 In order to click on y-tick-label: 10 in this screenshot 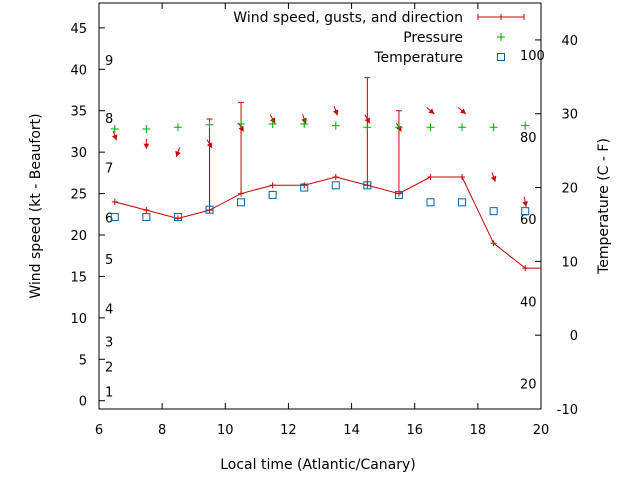, I will do `click(78, 319)`.